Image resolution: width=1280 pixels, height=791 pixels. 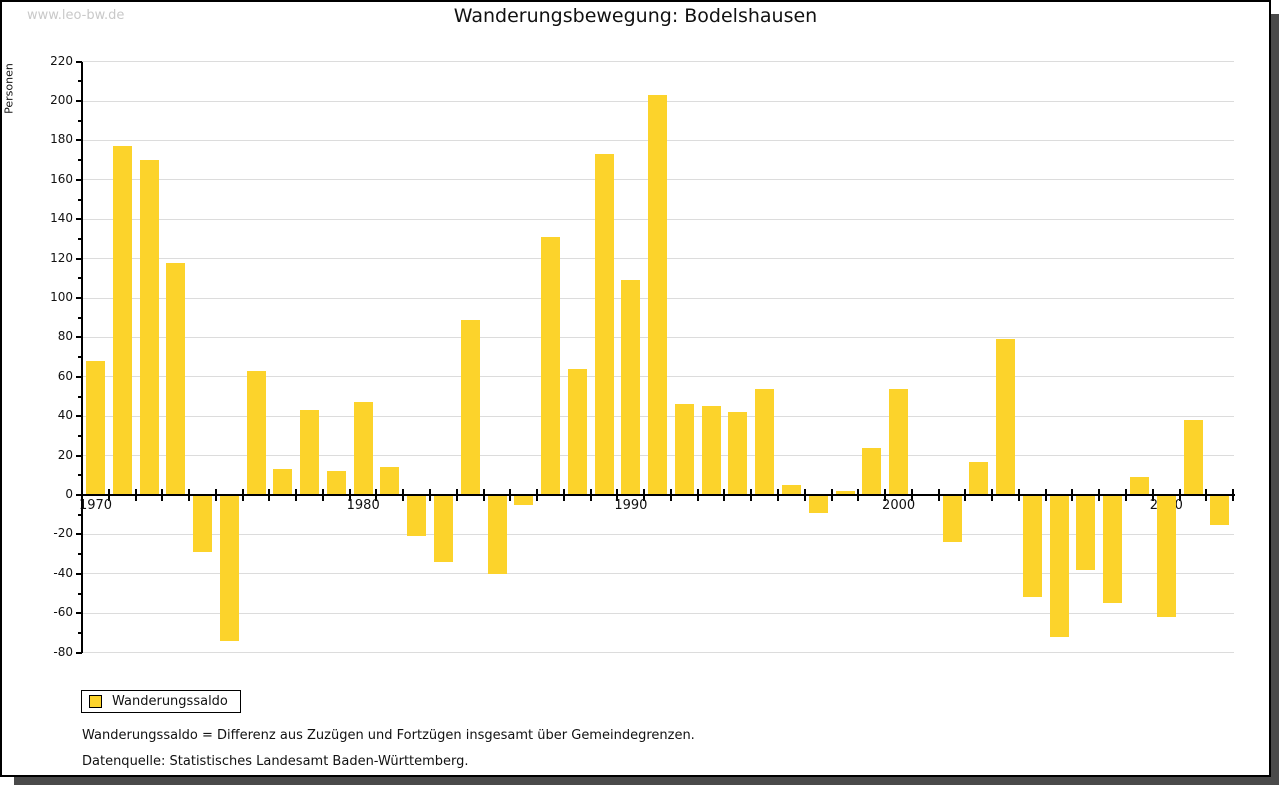 I want to click on legend-label: Wanderungssaldo, so click(x=170, y=701).